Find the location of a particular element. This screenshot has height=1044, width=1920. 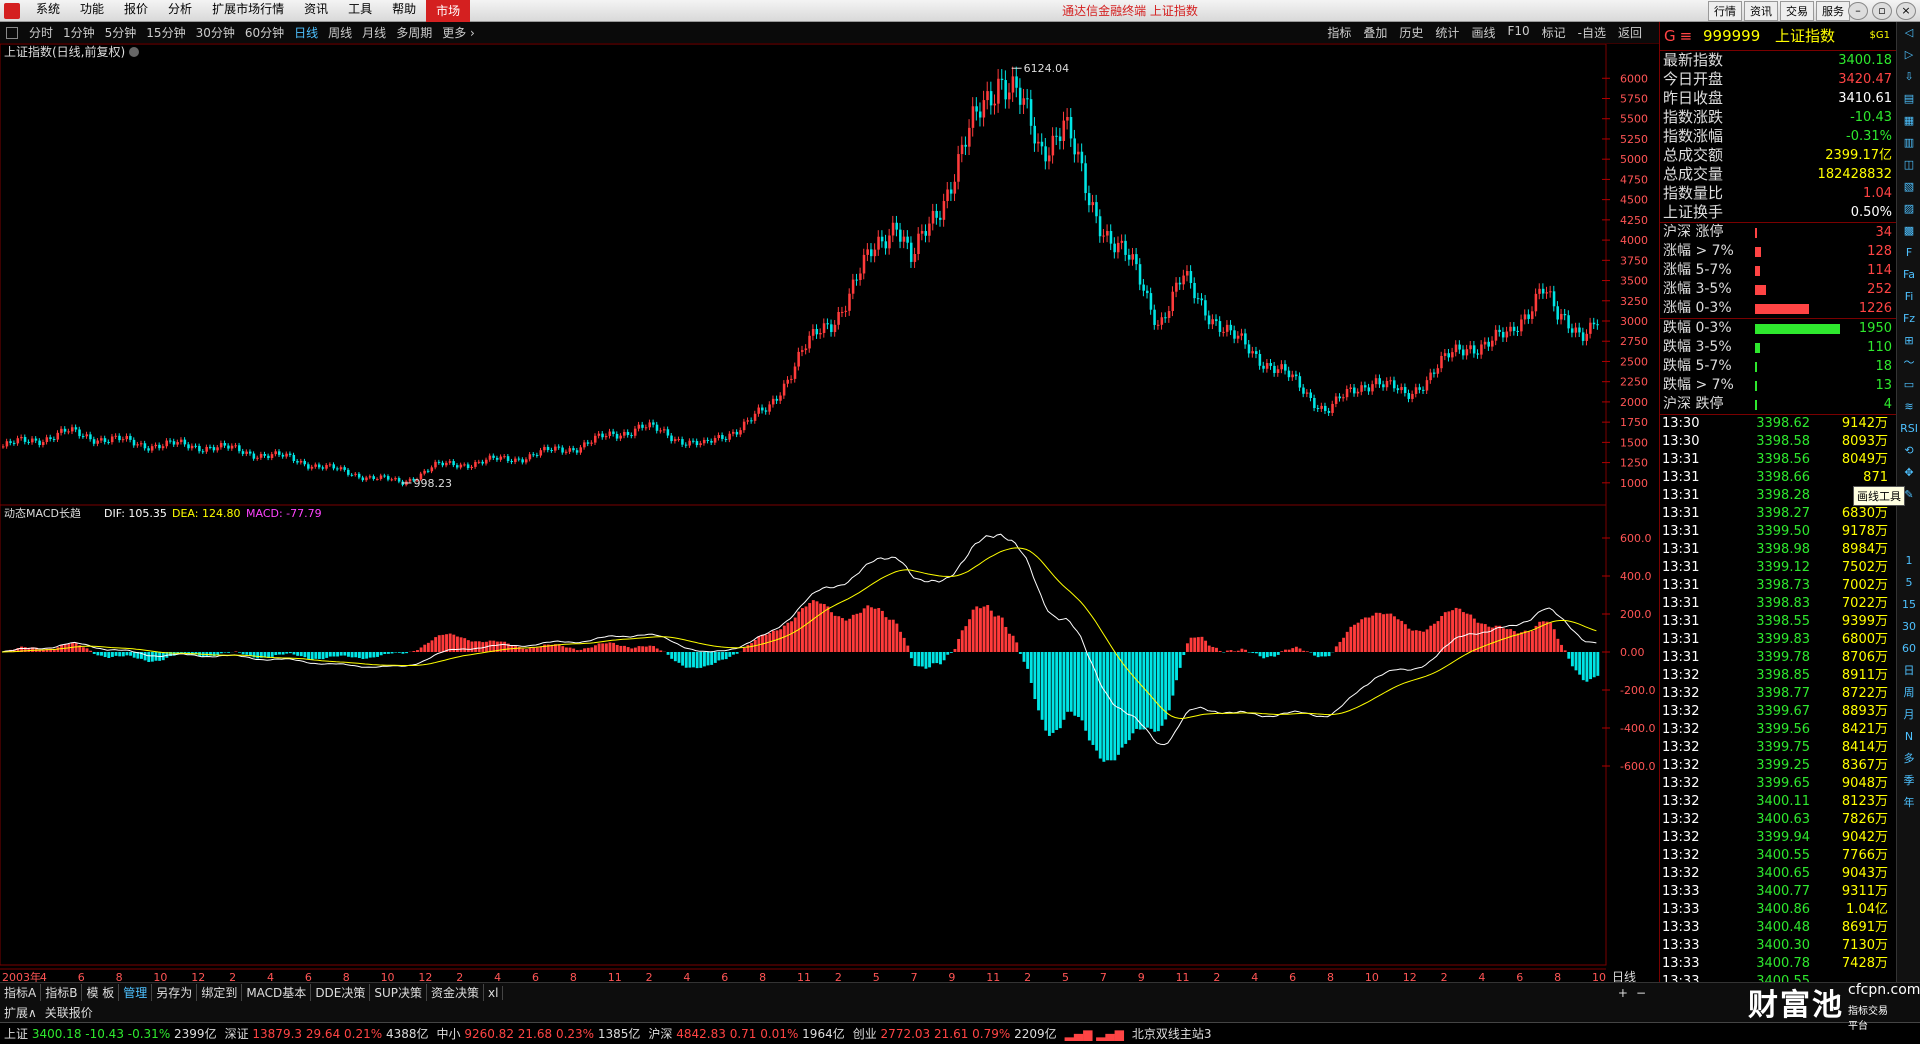

panel-toggle-icon is located at coordinates (12, 32).